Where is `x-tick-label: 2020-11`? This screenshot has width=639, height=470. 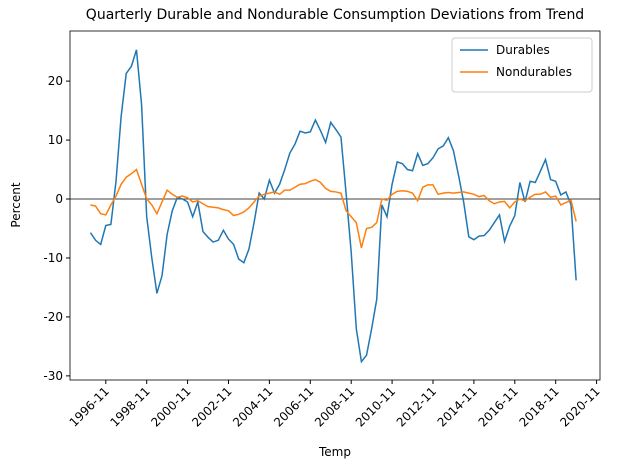
x-tick-label: 2020-11 is located at coordinates (579, 406).